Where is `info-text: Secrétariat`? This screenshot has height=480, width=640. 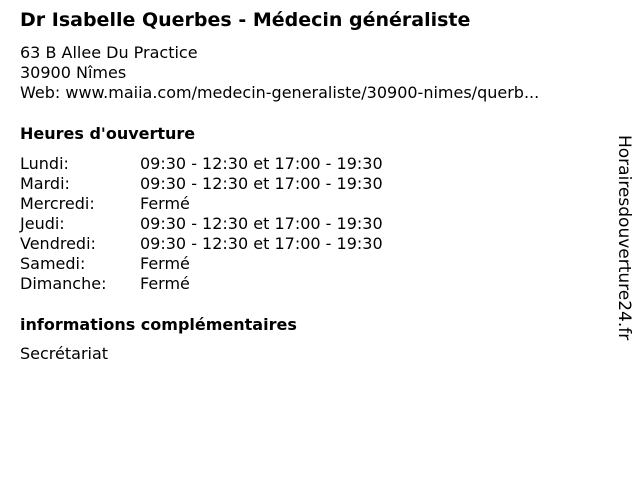 info-text: Secrétariat is located at coordinates (64, 353).